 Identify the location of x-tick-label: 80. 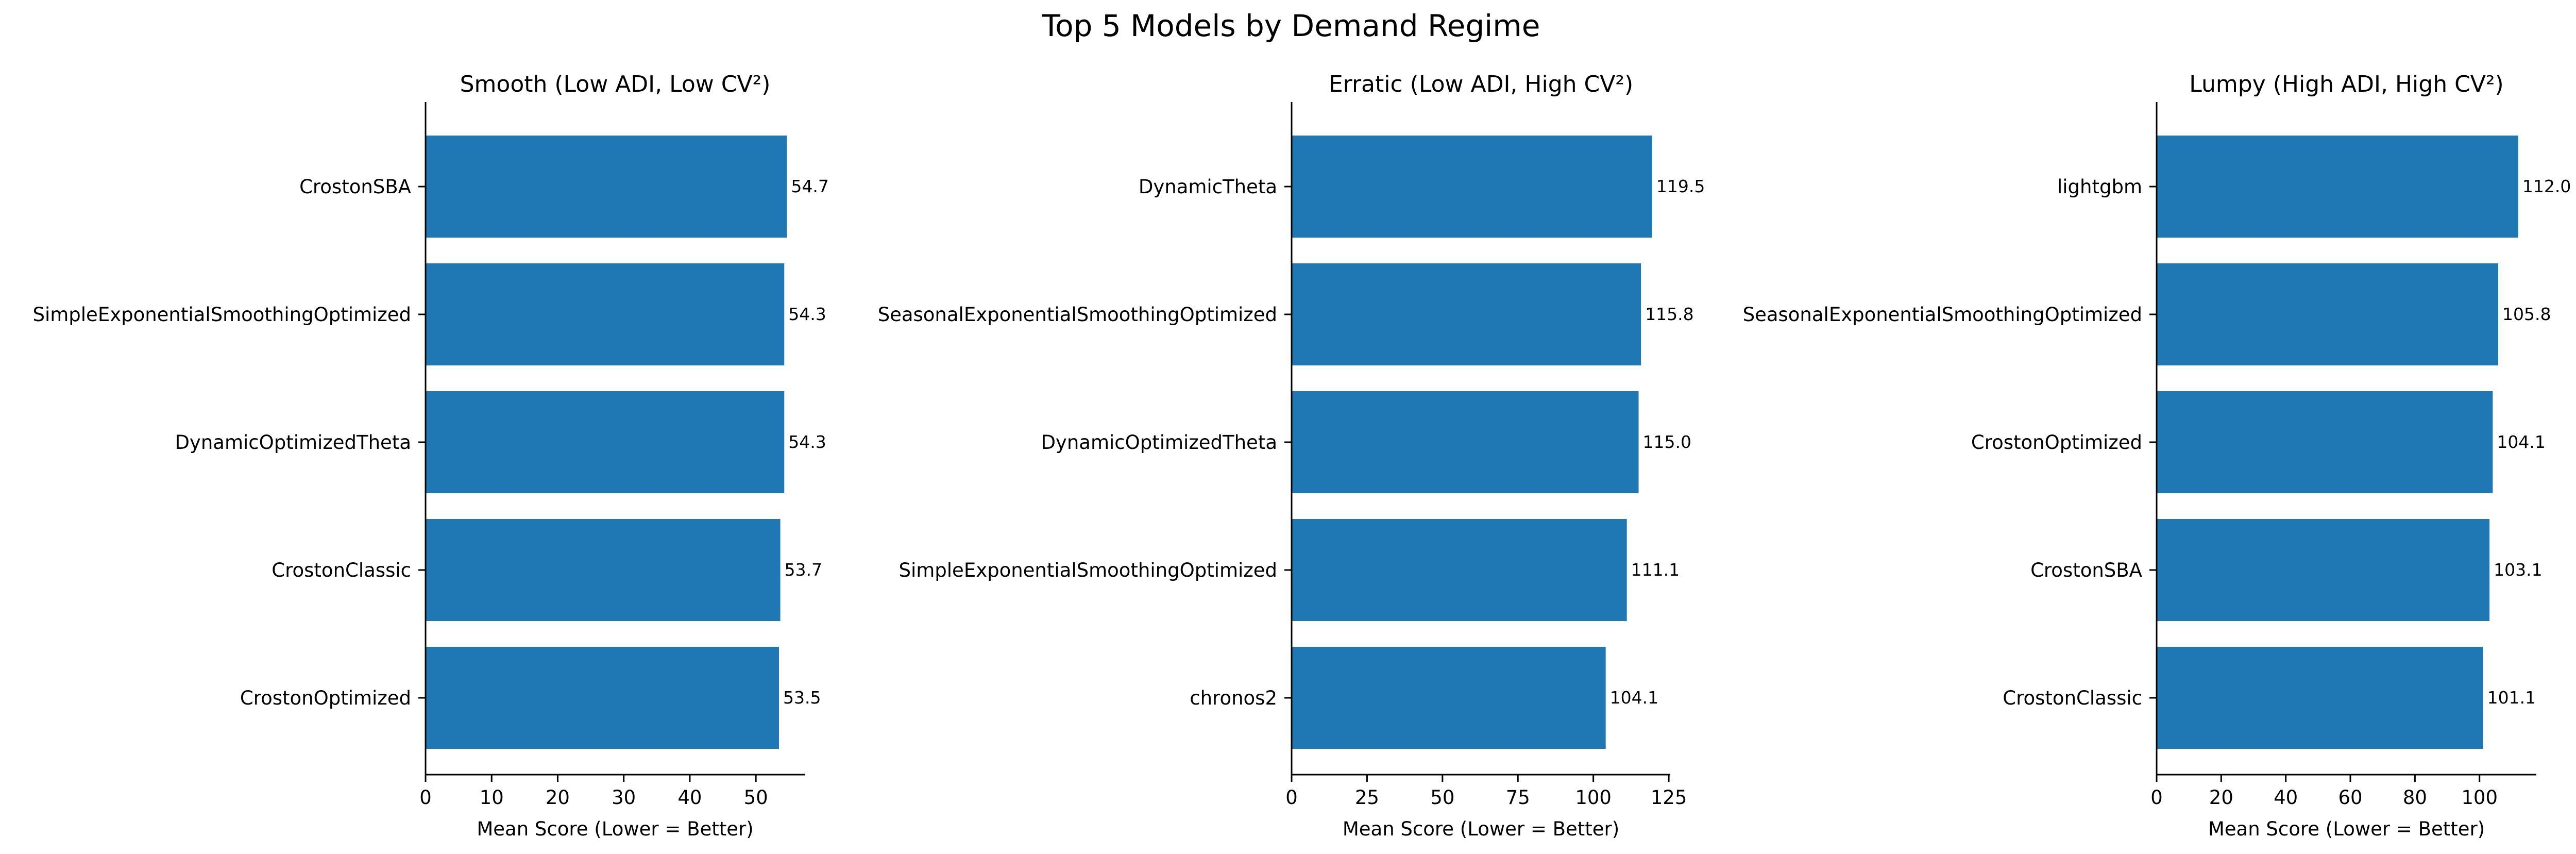
(2415, 797).